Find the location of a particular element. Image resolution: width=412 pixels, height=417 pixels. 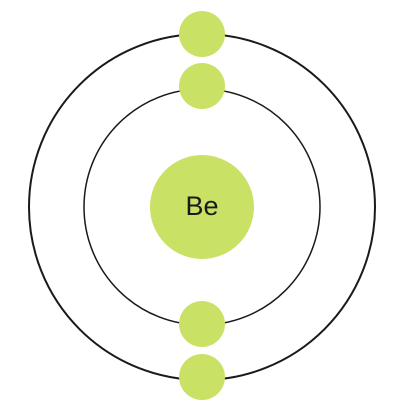

outer-shell-electron-top is located at coordinates (202, 34).